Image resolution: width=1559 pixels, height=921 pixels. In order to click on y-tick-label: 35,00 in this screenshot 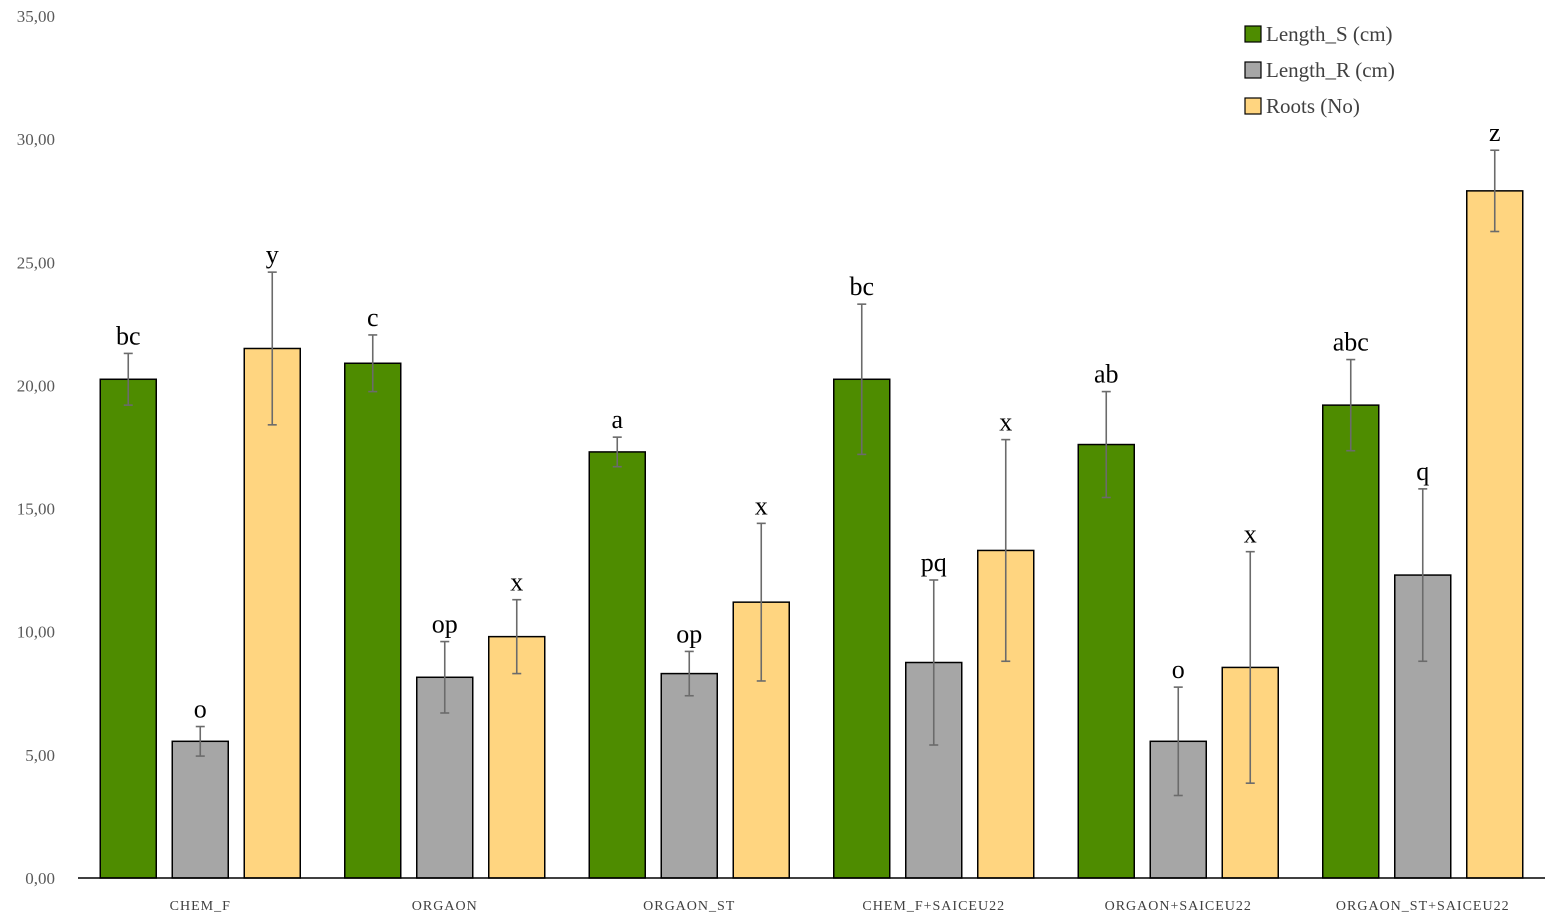, I will do `click(36, 16)`.